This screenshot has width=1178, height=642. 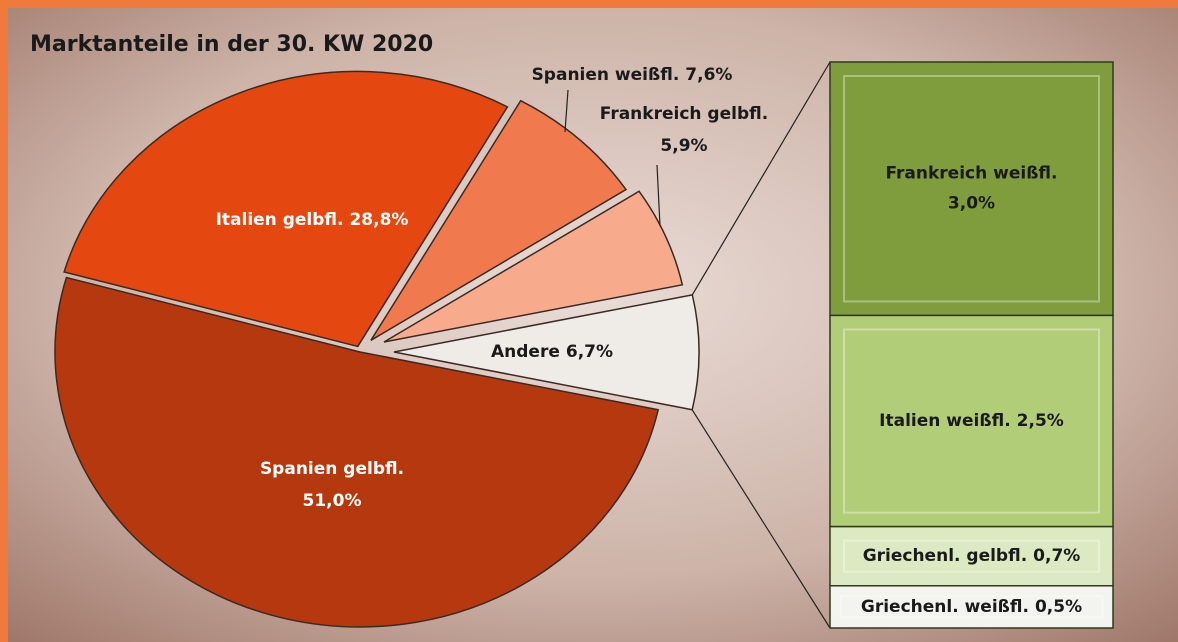 What do you see at coordinates (971, 204) in the screenshot?
I see `bar-value-label: 3,0%` at bounding box center [971, 204].